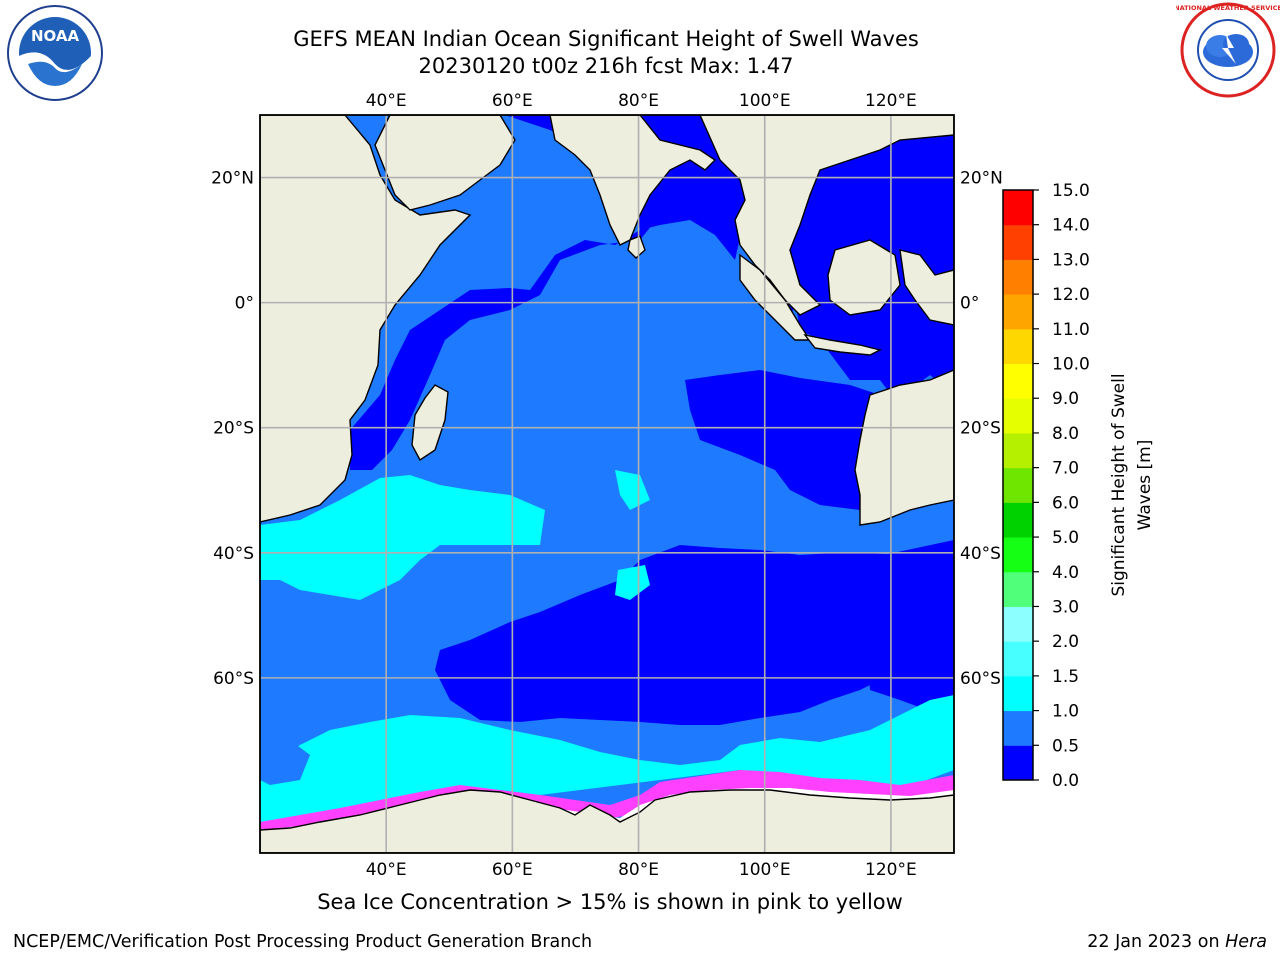 The width and height of the screenshot is (1280, 960). I want to click on land-antarctica, so click(607, 821).